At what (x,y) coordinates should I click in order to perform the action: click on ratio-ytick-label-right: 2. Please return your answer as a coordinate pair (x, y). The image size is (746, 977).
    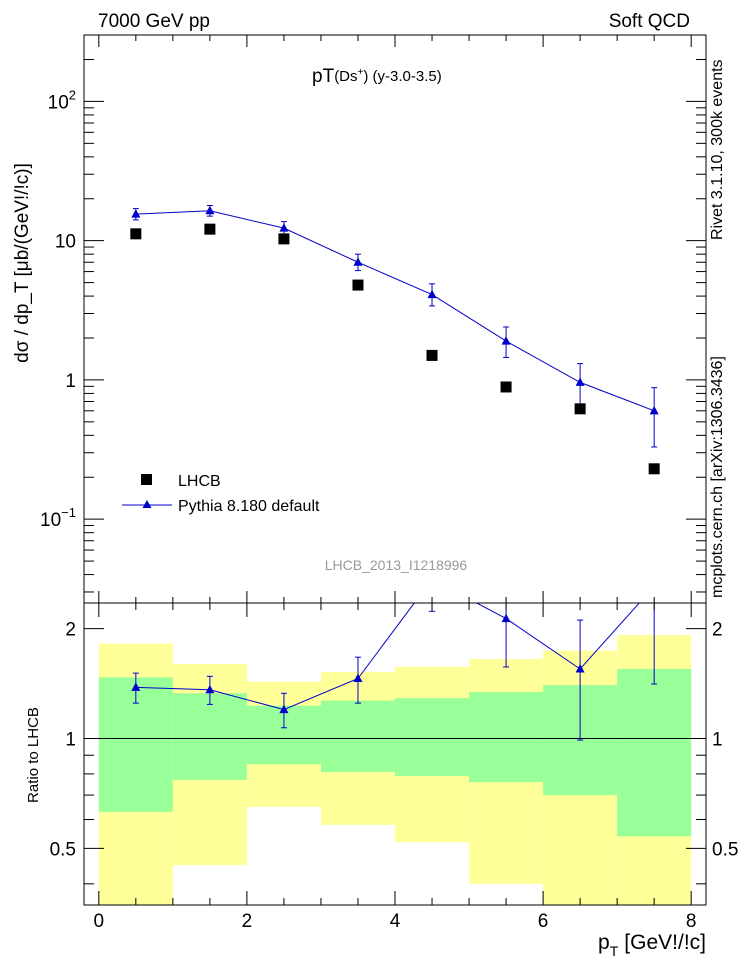
    Looking at the image, I should click on (717, 630).